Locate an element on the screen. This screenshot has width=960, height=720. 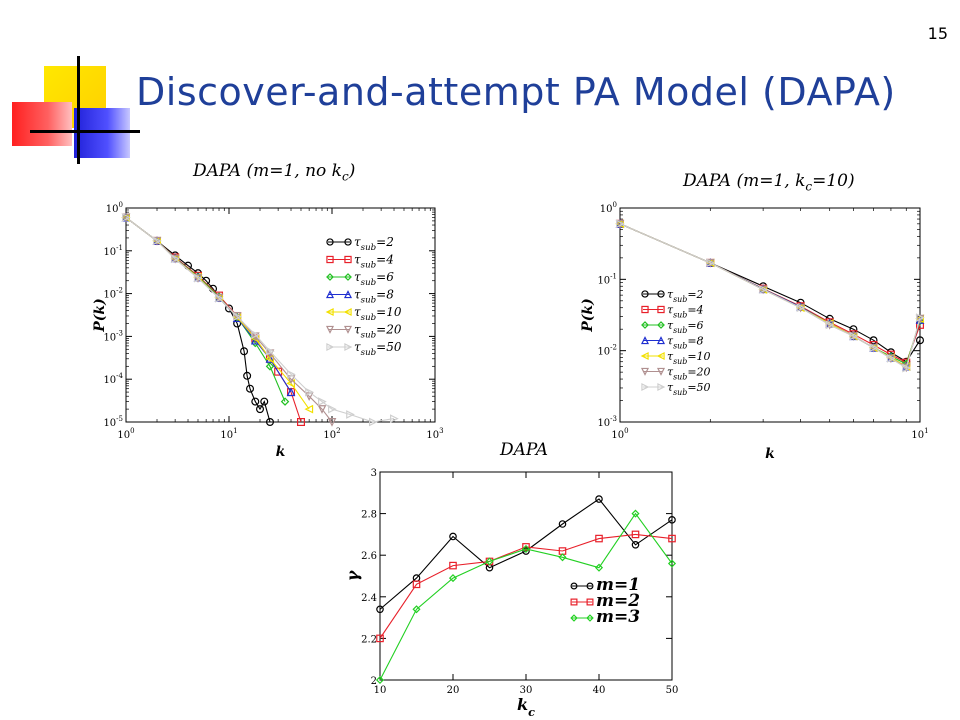
x-axis-label: kc is located at coordinates (526, 706).